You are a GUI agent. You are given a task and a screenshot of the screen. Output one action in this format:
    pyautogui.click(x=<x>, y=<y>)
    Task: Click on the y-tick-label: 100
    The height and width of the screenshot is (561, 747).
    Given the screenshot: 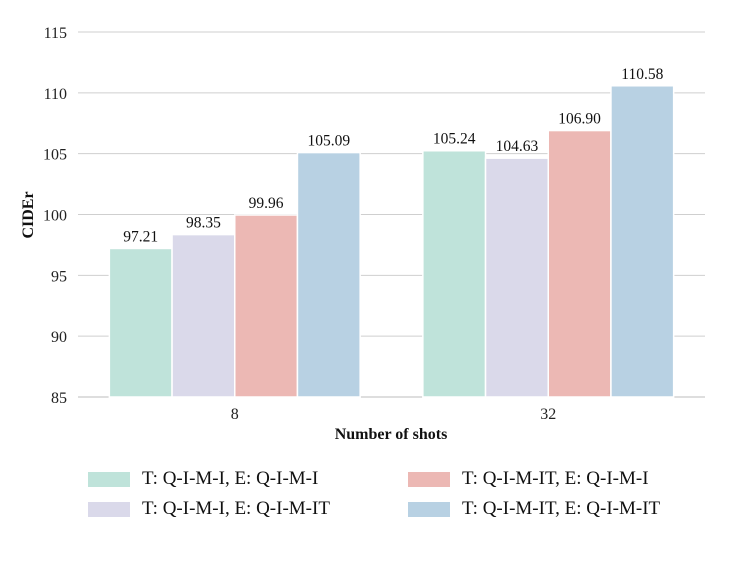 What is the action you would take?
    pyautogui.click(x=55, y=216)
    